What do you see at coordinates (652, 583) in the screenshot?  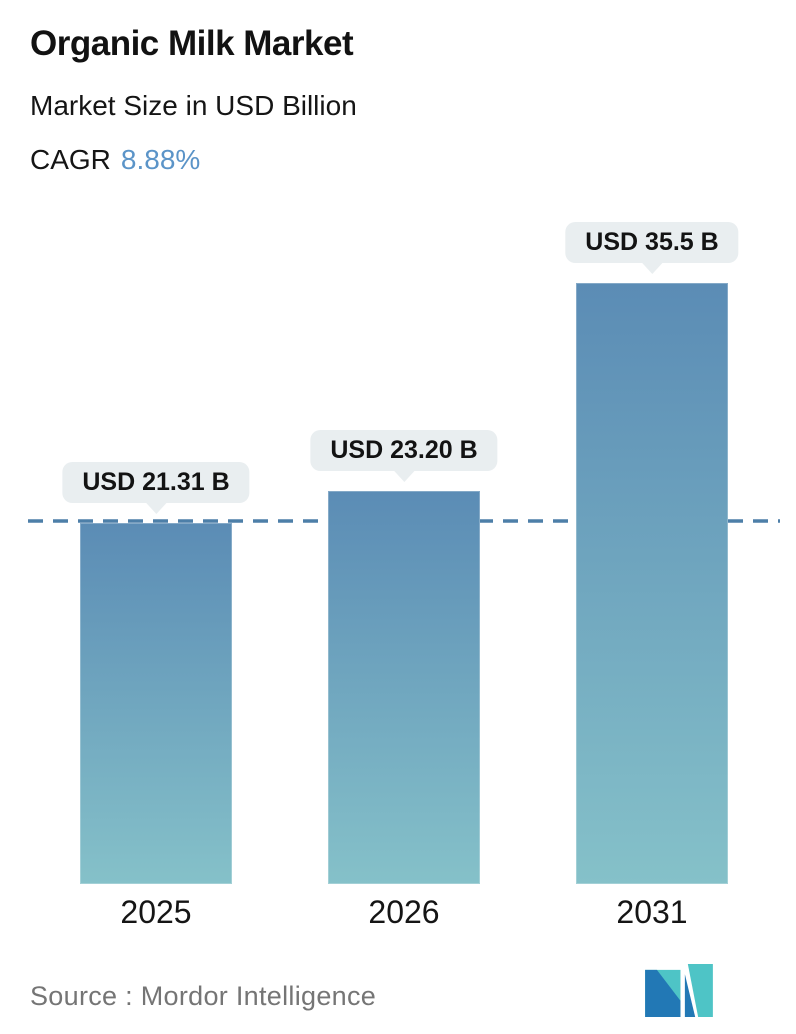 I see `bar-2031` at bounding box center [652, 583].